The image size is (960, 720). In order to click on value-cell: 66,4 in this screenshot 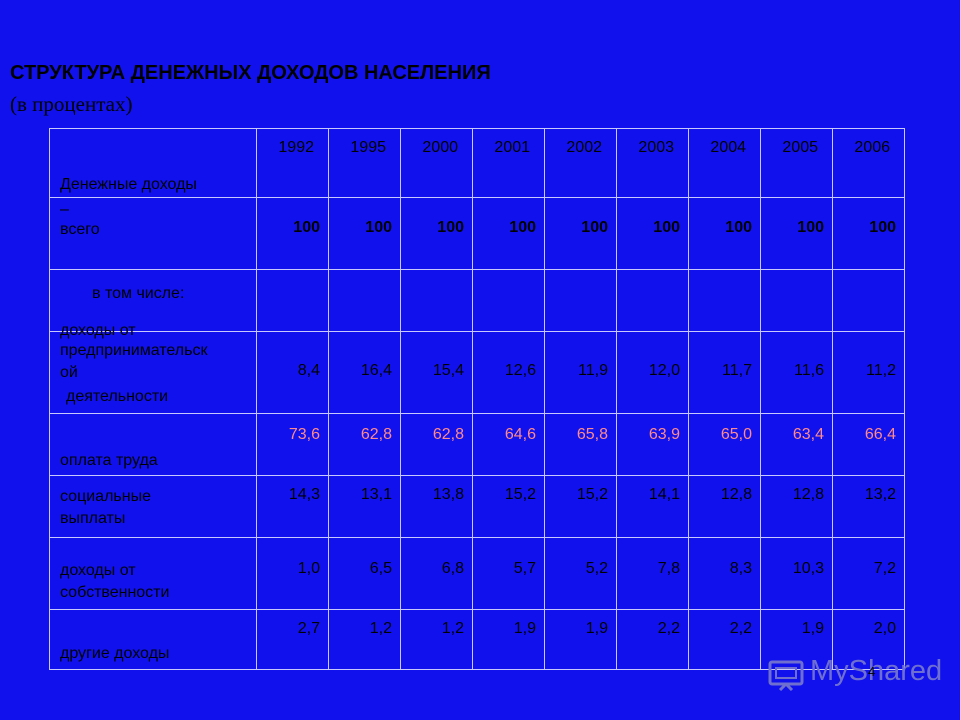, I will do `click(868, 444)`.